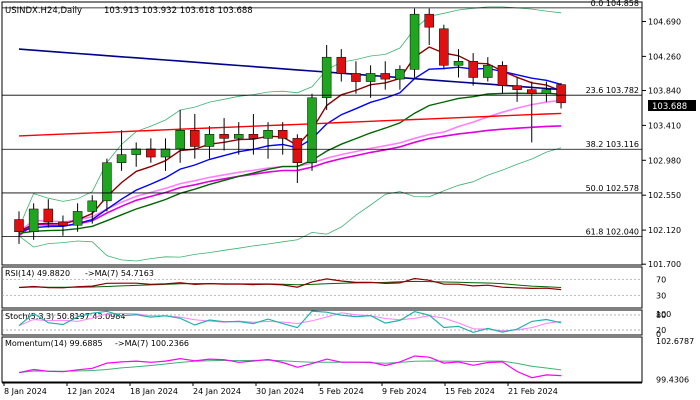 This screenshot has width=700, height=400. Describe the element at coordinates (675, 341) in the screenshot. I see `indicator-tick-label: 102.6787` at that location.